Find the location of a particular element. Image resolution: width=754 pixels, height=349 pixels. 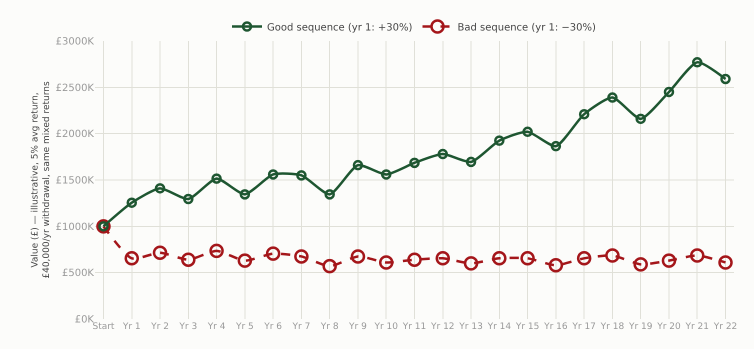

x-tick-label: Yr 17 is located at coordinates (583, 327).